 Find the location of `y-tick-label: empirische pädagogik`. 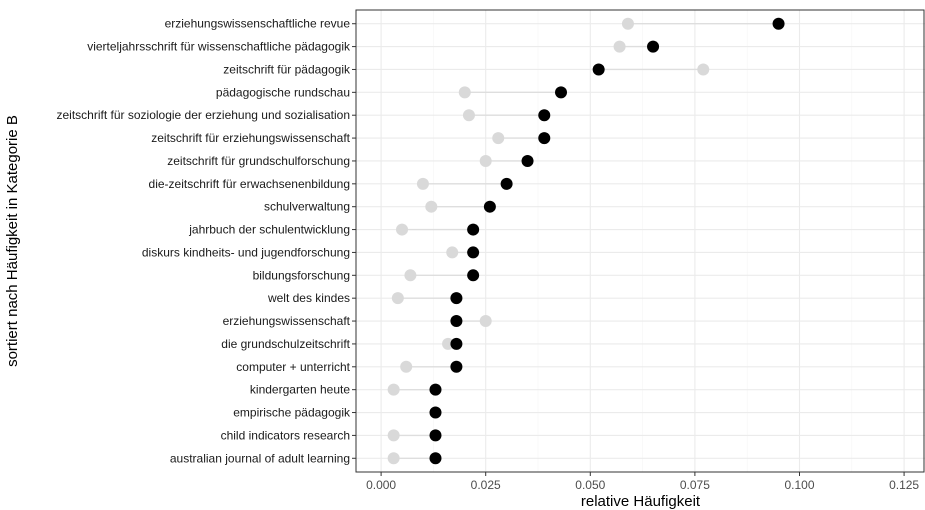

y-tick-label: empirische pädagogik is located at coordinates (292, 413).